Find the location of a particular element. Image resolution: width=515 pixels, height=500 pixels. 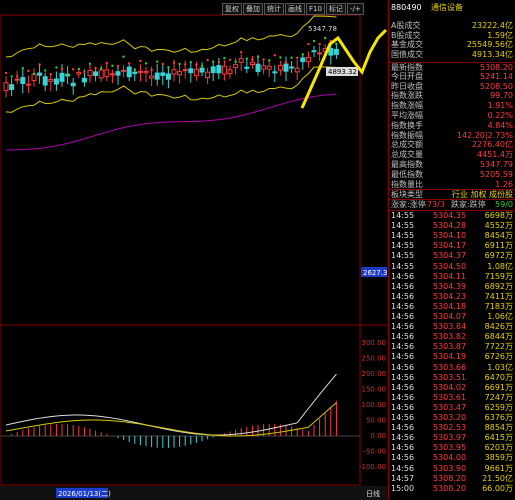

macd-axis-label: 50.00 is located at coordinates (376, 421).